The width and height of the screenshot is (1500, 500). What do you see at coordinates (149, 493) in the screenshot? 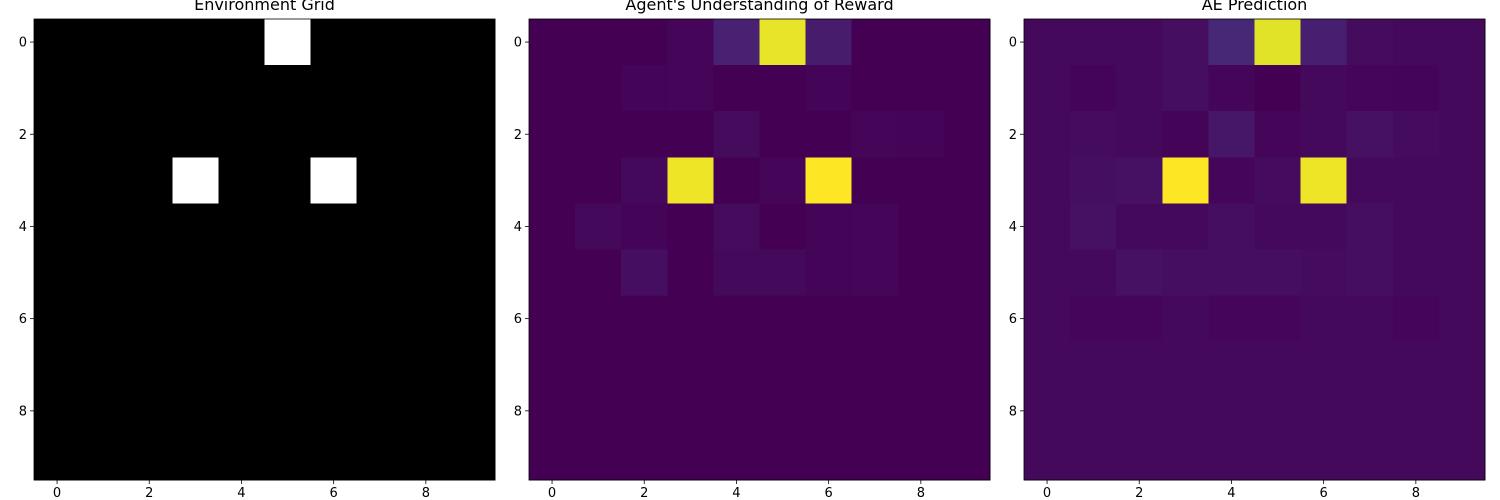
I see `x-tick-label: 2` at bounding box center [149, 493].